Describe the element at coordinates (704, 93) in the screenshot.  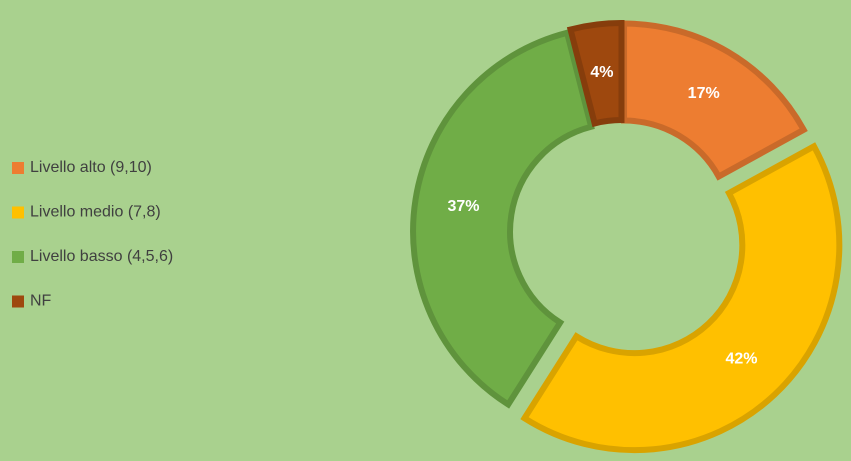
I see `value-label: 17%` at that location.